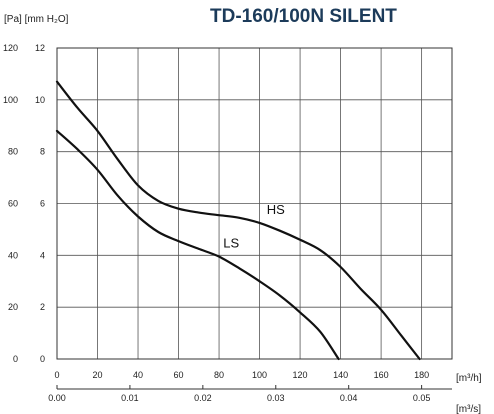 The width and height of the screenshot is (494, 414). Describe the element at coordinates (303, 16) in the screenshot. I see `chart-title: TD-160/100N SILENT` at that location.